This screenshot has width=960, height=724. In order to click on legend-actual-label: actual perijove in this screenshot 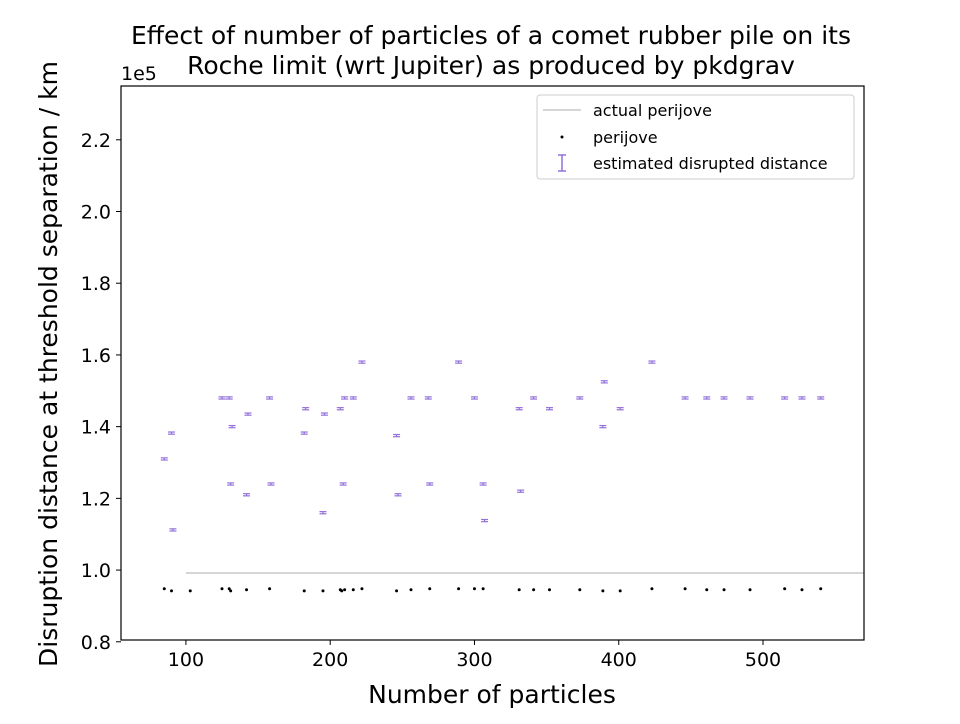, I will do `click(652, 110)`.